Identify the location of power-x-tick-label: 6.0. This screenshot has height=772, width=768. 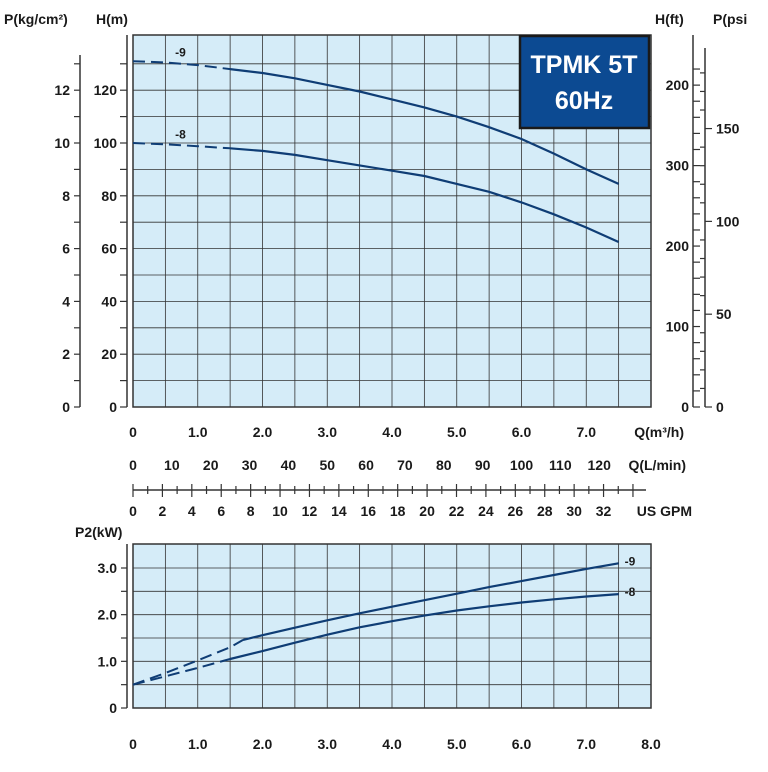
(522, 744).